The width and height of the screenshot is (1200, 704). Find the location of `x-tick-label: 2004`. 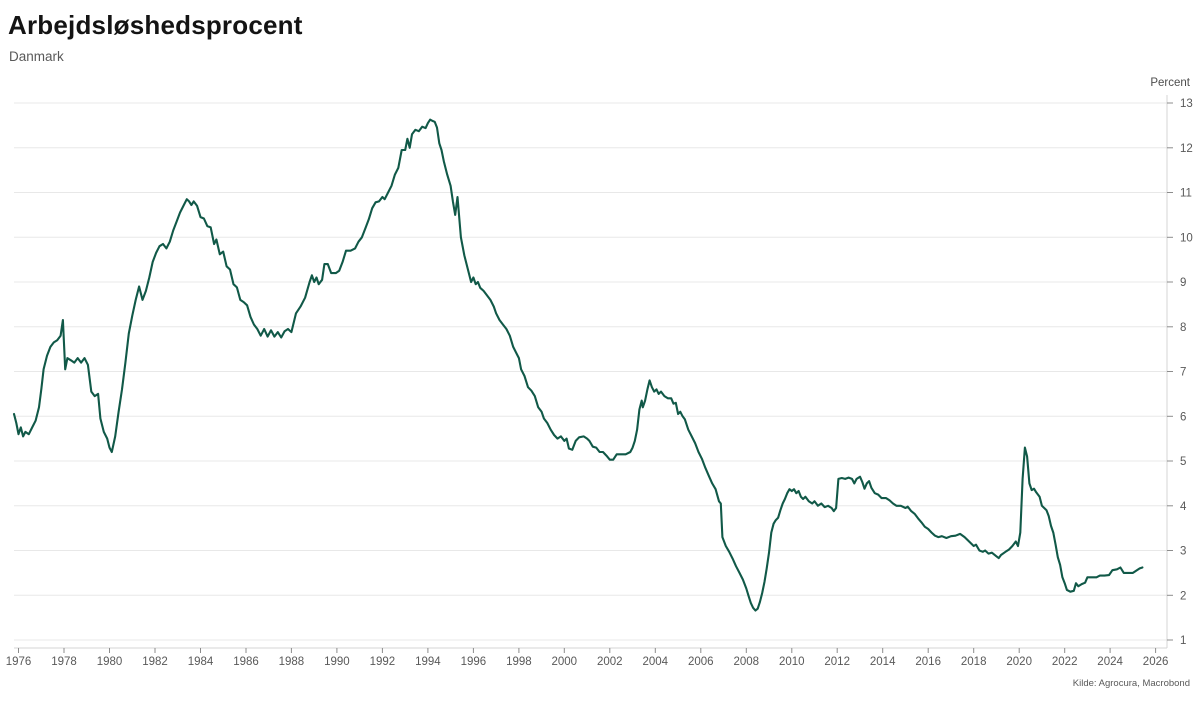

x-tick-label: 2004 is located at coordinates (656, 662).